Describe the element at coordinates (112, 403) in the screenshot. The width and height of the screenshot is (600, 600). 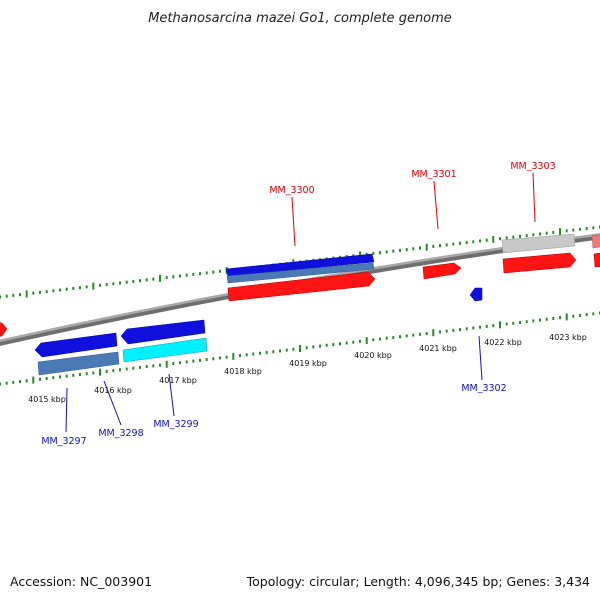
I see `leader-mm3298` at that location.